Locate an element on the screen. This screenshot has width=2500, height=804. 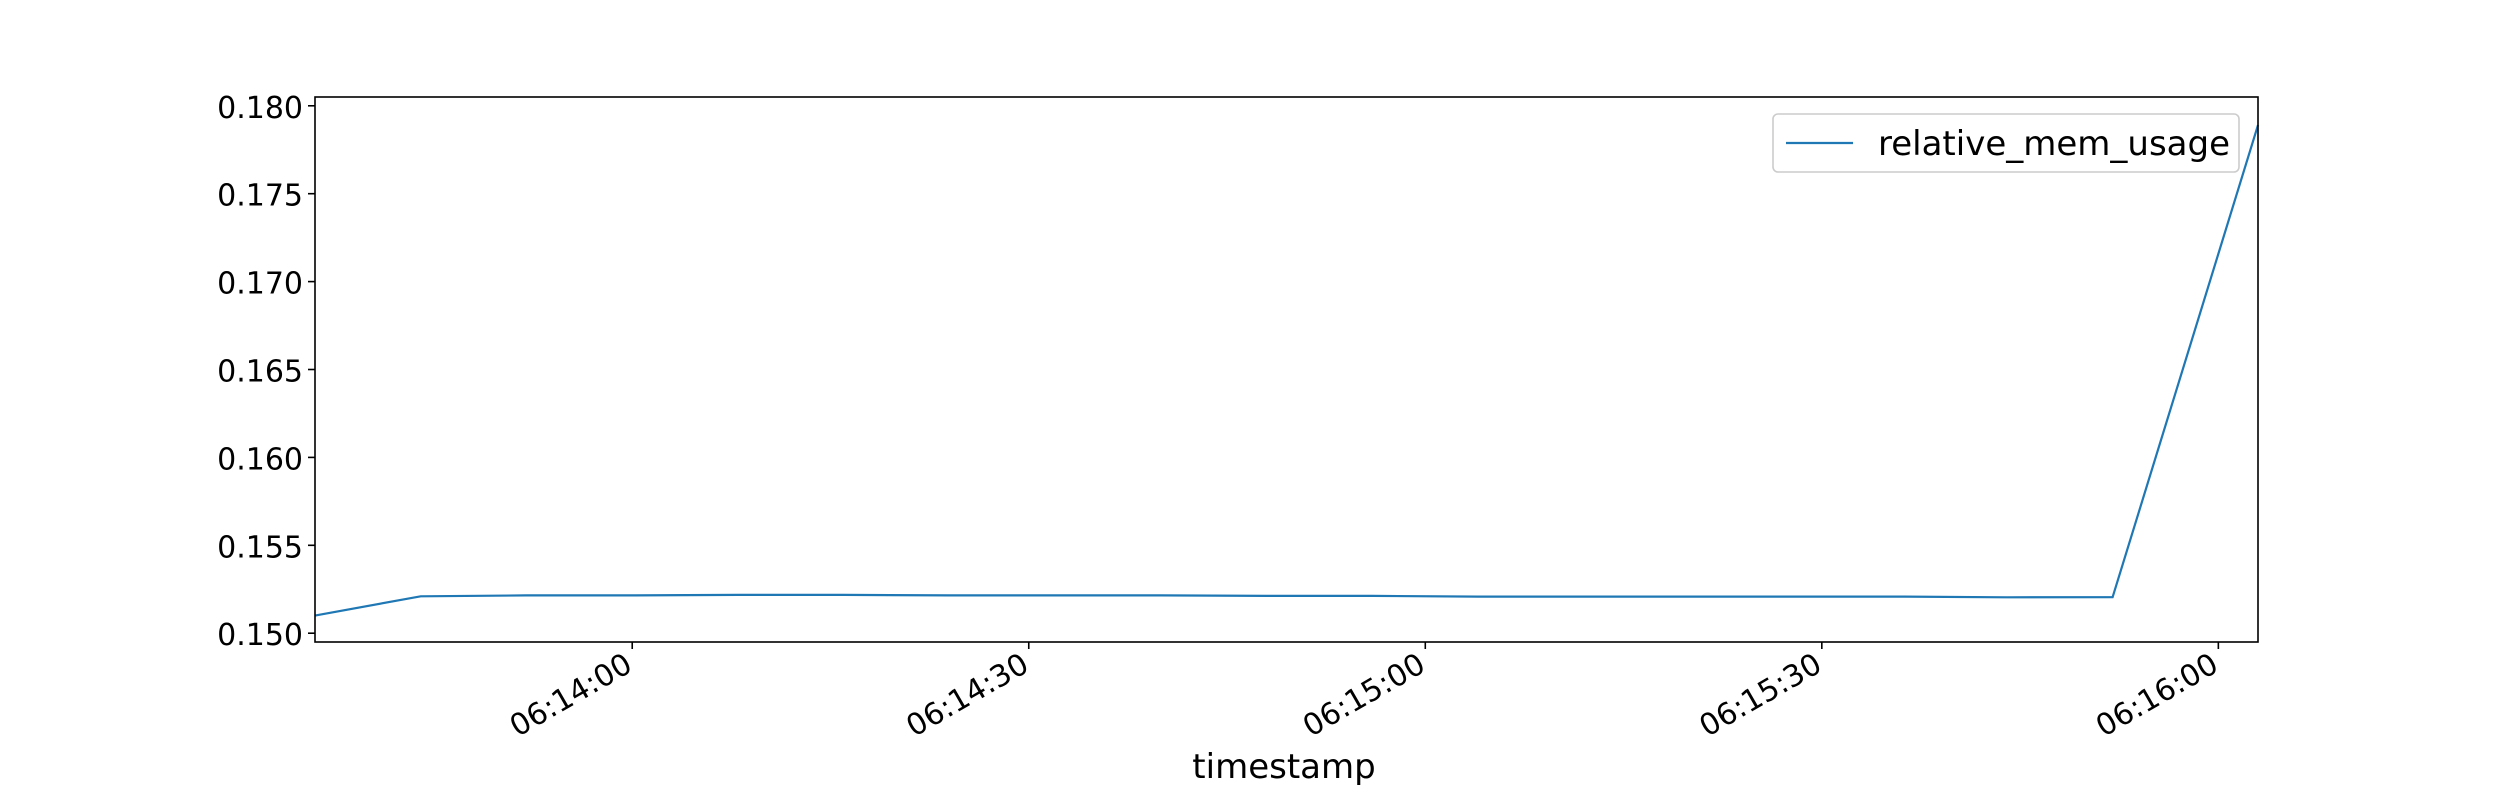
y-tick-label: 0.165 is located at coordinates (260, 372).